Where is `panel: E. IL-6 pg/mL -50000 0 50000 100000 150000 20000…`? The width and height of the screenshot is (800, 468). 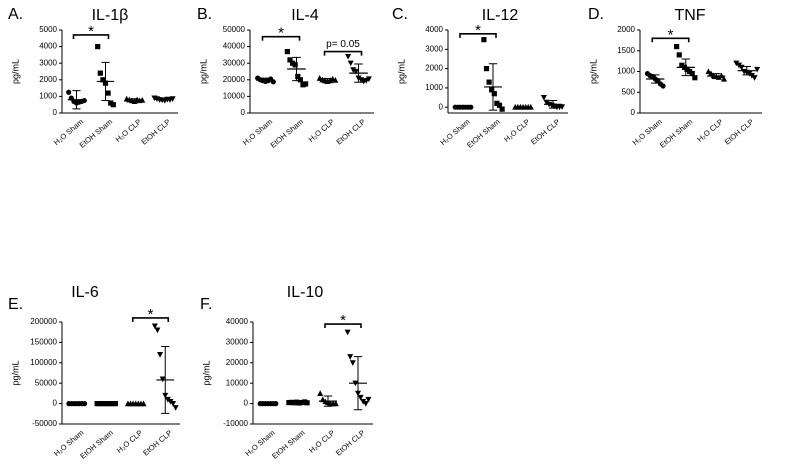 panel: E. IL-6 pg/mL -50000 0 50000 100000 150000 20000… is located at coordinates (94, 372).